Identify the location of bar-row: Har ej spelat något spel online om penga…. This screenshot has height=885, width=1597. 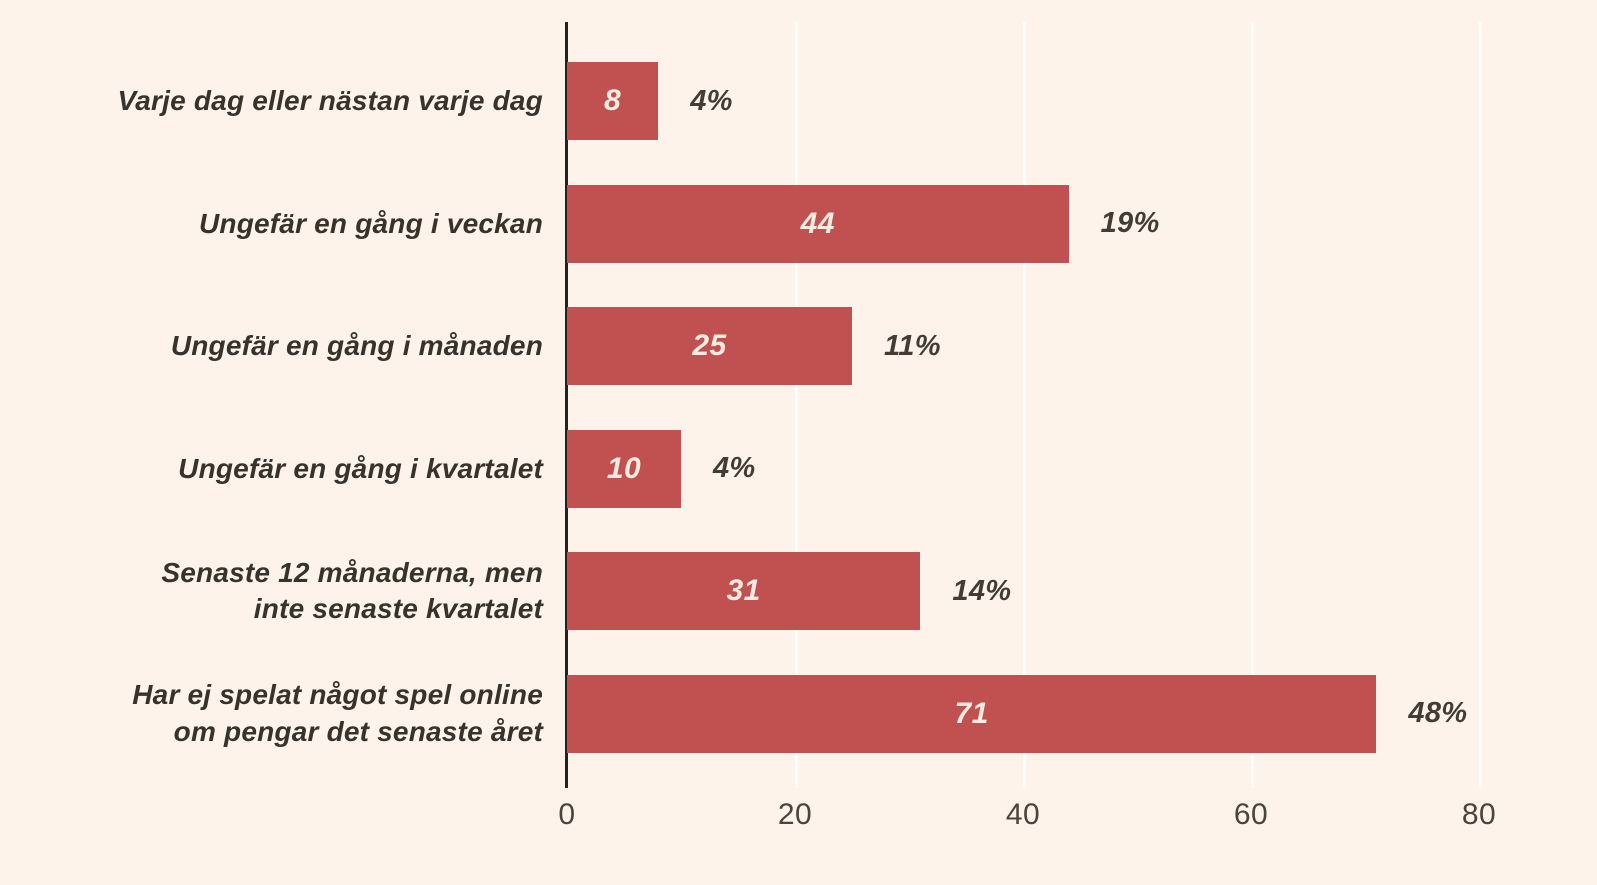
(798, 714).